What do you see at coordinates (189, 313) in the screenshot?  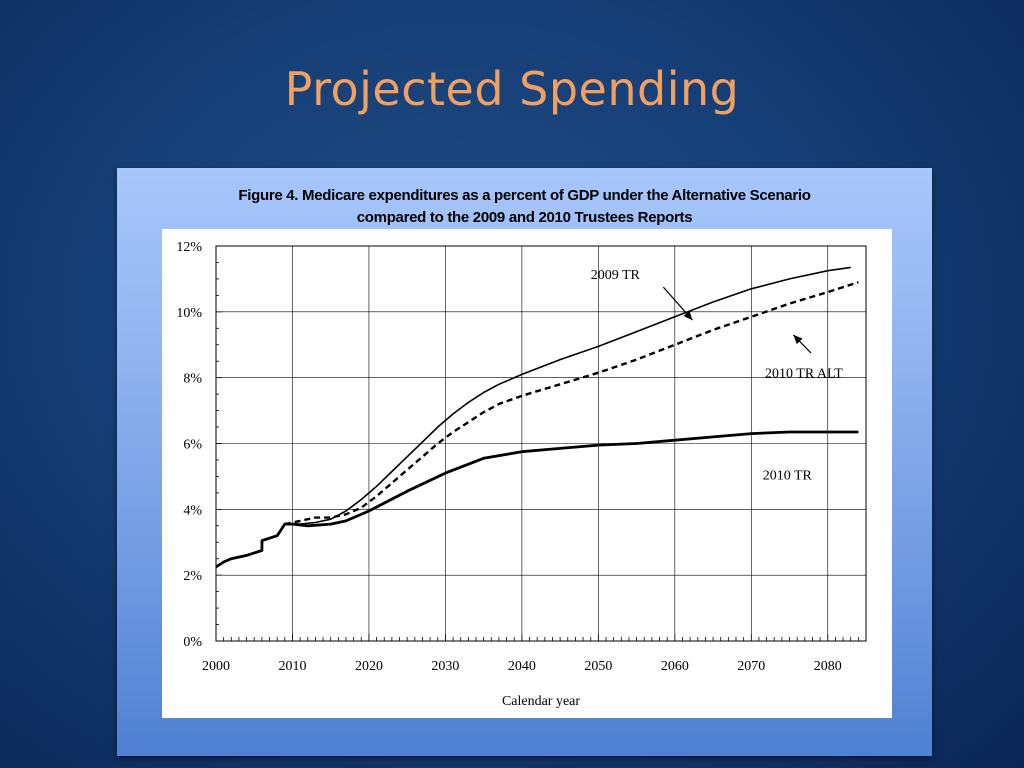 I see `y-tick-label: 10%` at bounding box center [189, 313].